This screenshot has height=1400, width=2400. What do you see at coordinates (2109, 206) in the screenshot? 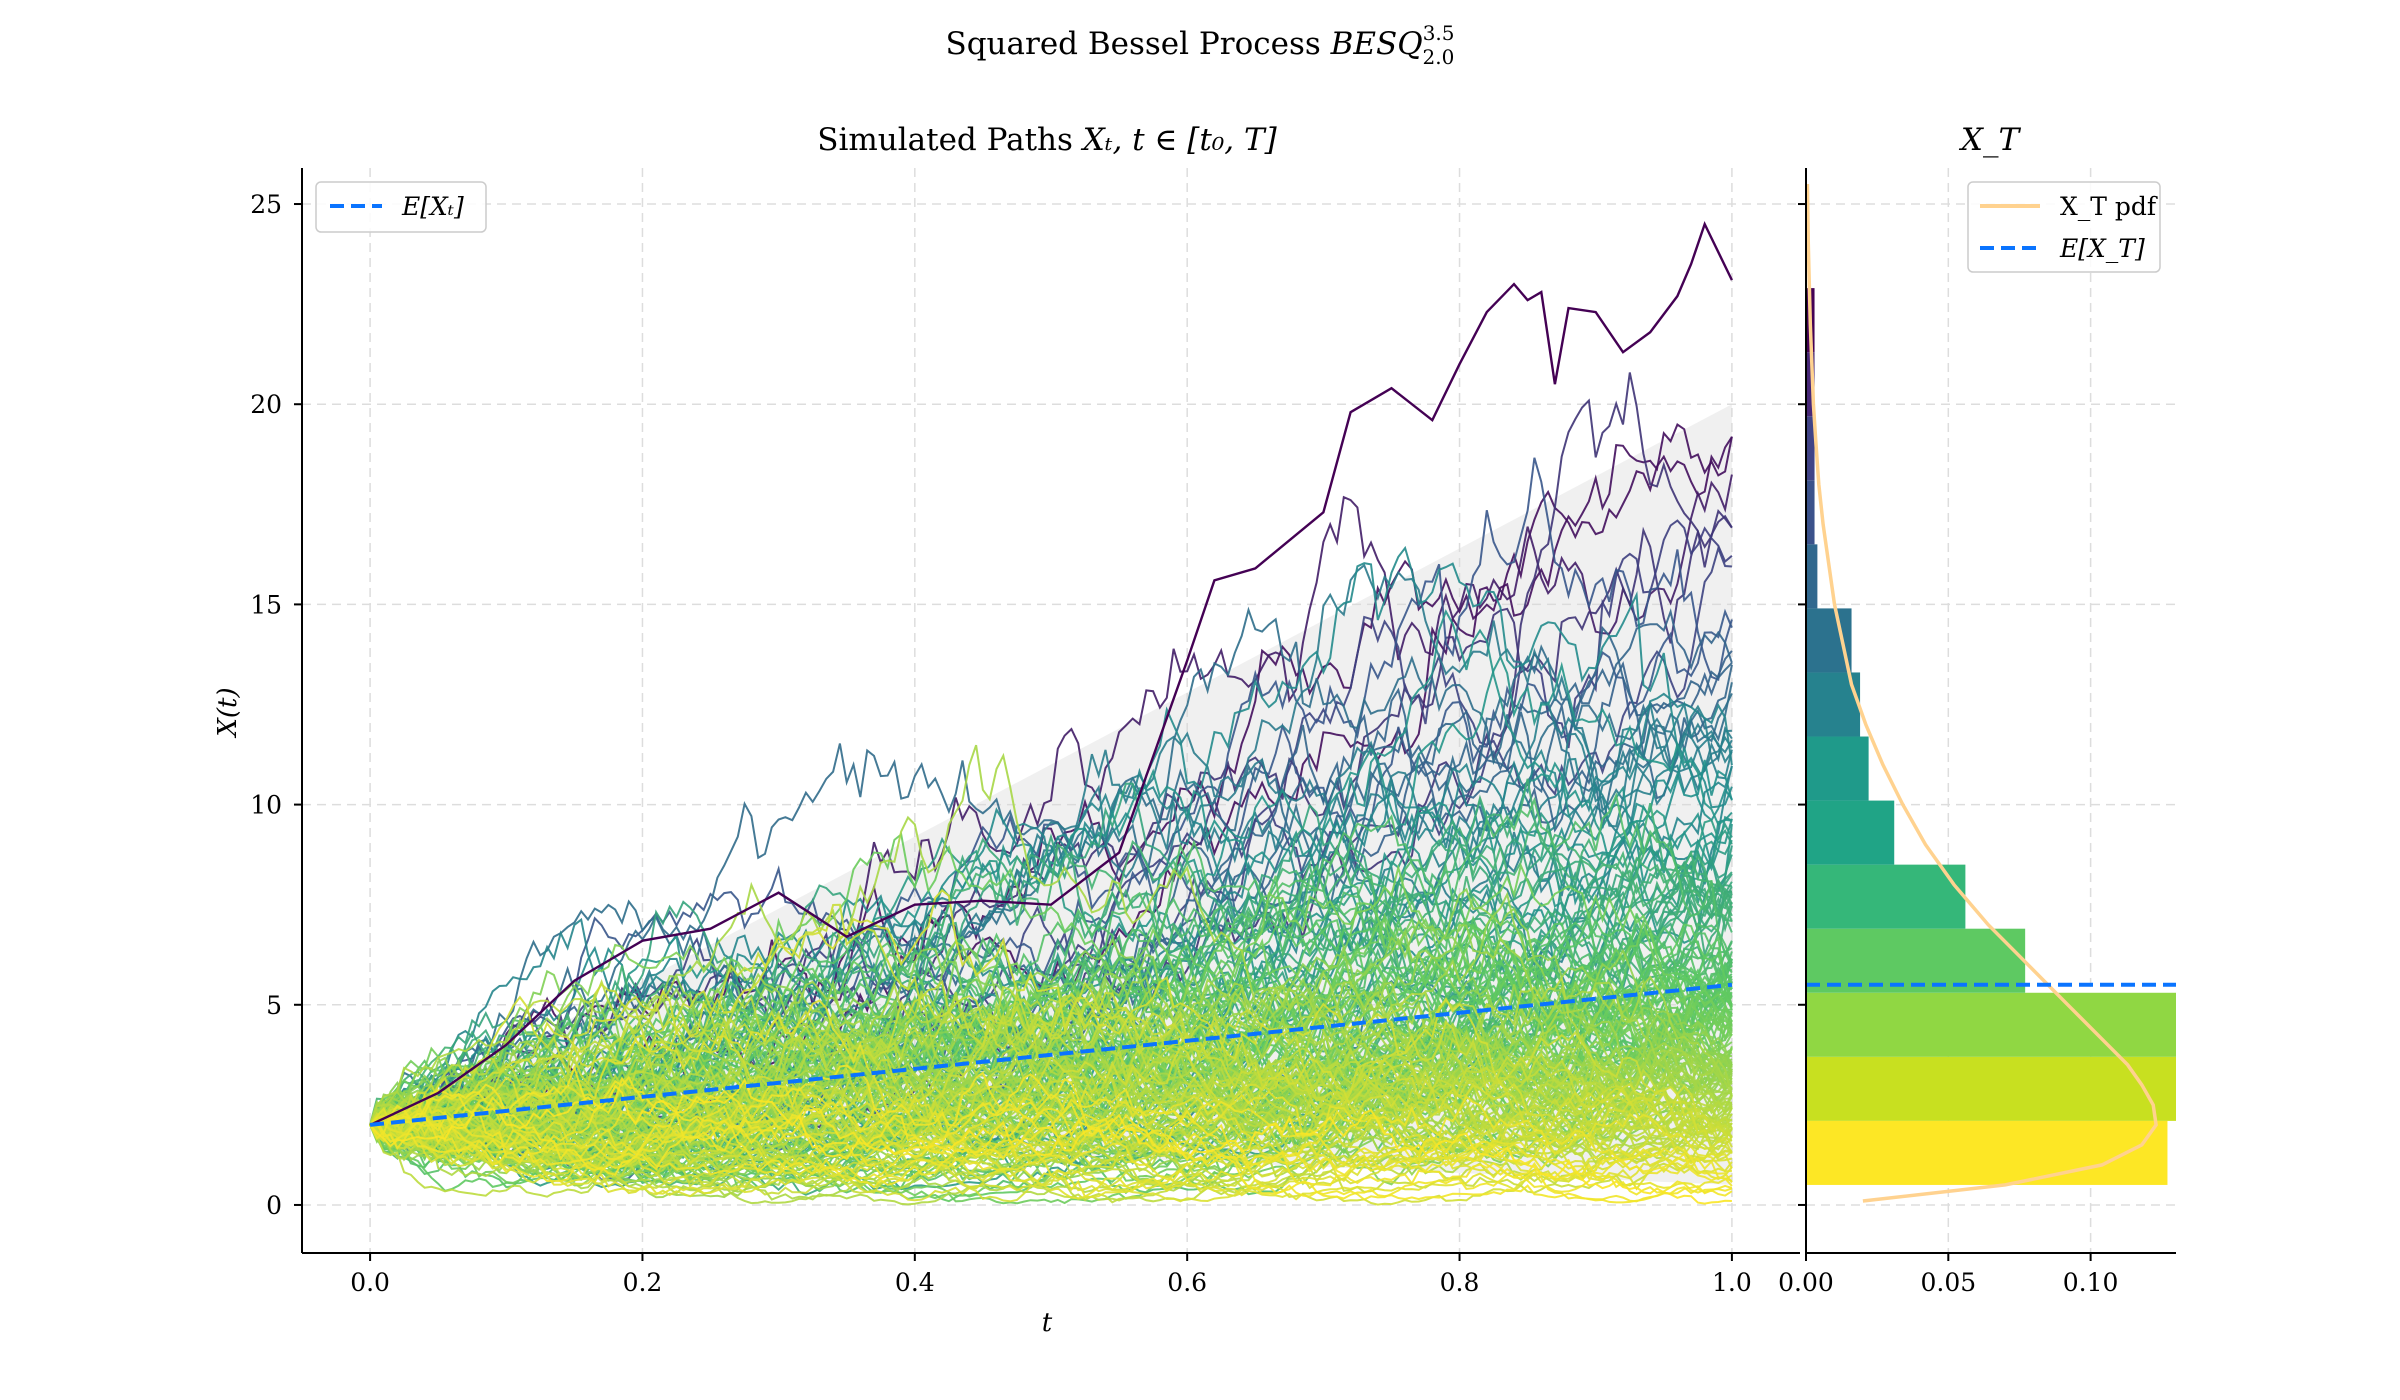
I see `histogram-legend-pdf-label: X_T pdf` at bounding box center [2109, 206].